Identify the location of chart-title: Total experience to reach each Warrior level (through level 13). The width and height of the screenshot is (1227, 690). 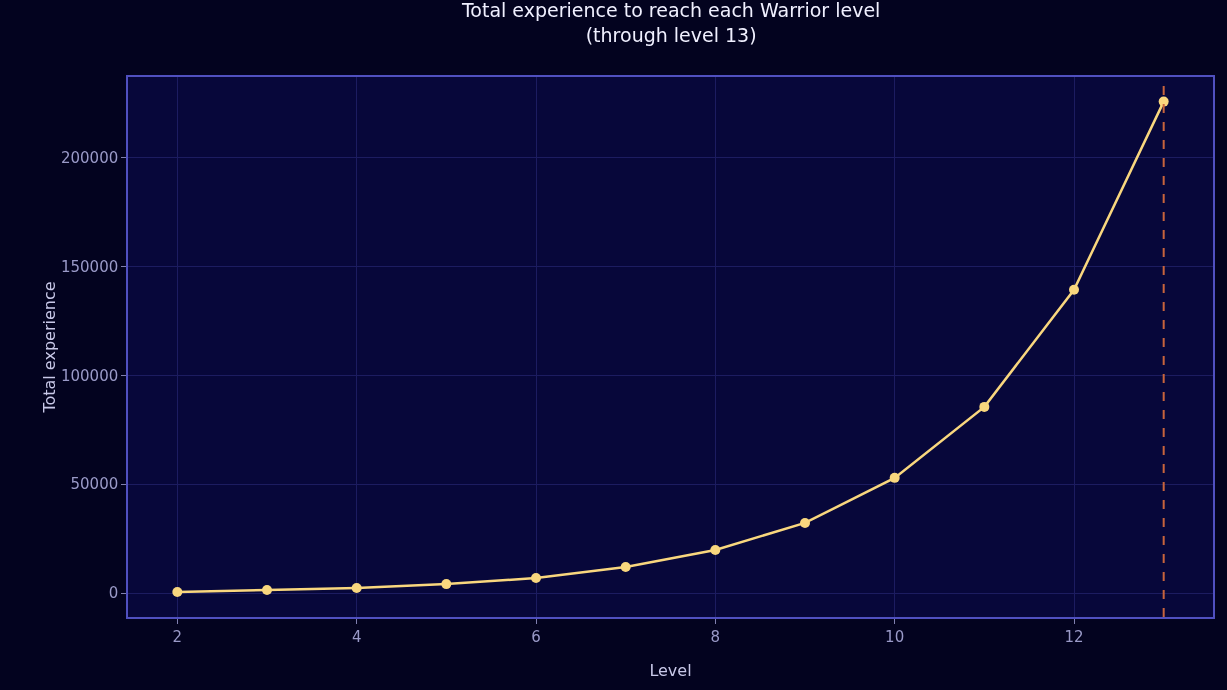
(670, 23).